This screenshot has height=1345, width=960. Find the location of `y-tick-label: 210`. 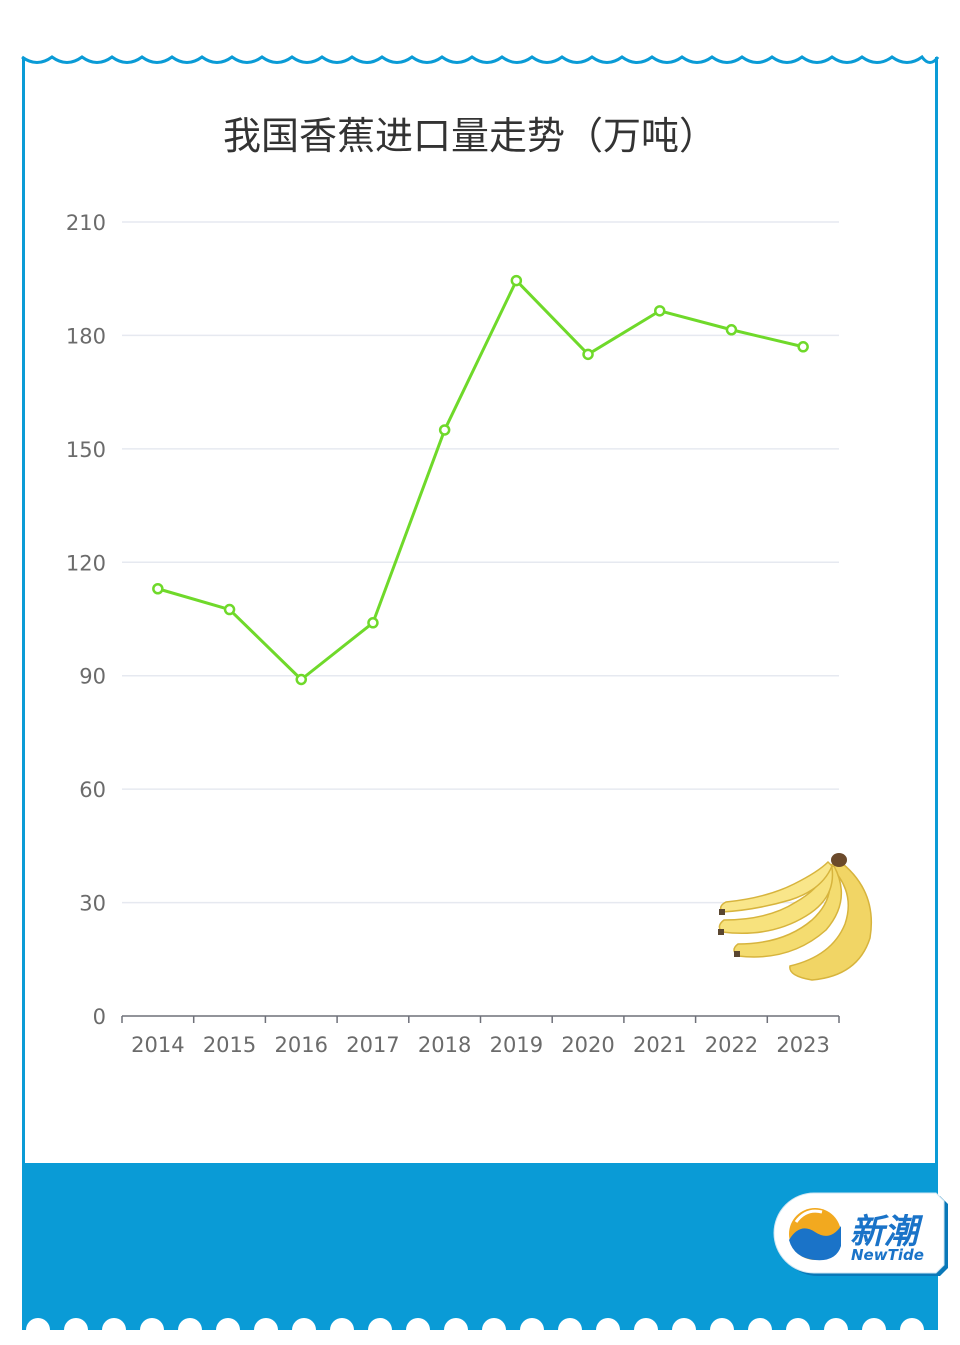

y-tick-label: 210 is located at coordinates (86, 223).